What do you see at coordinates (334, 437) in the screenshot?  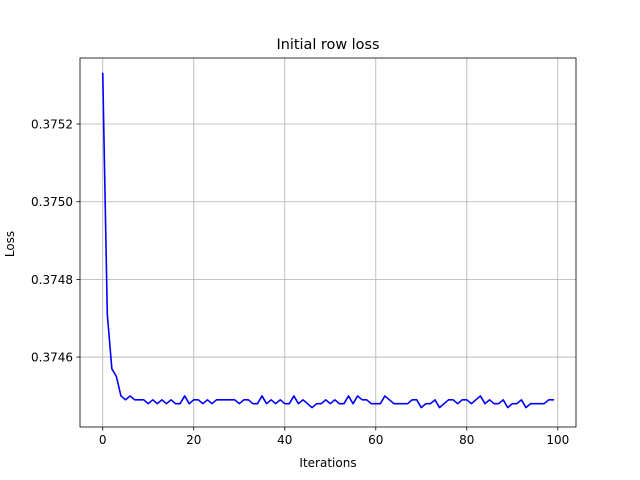 I see `x-axis-ticks: 0 20 40 60 80 100` at bounding box center [334, 437].